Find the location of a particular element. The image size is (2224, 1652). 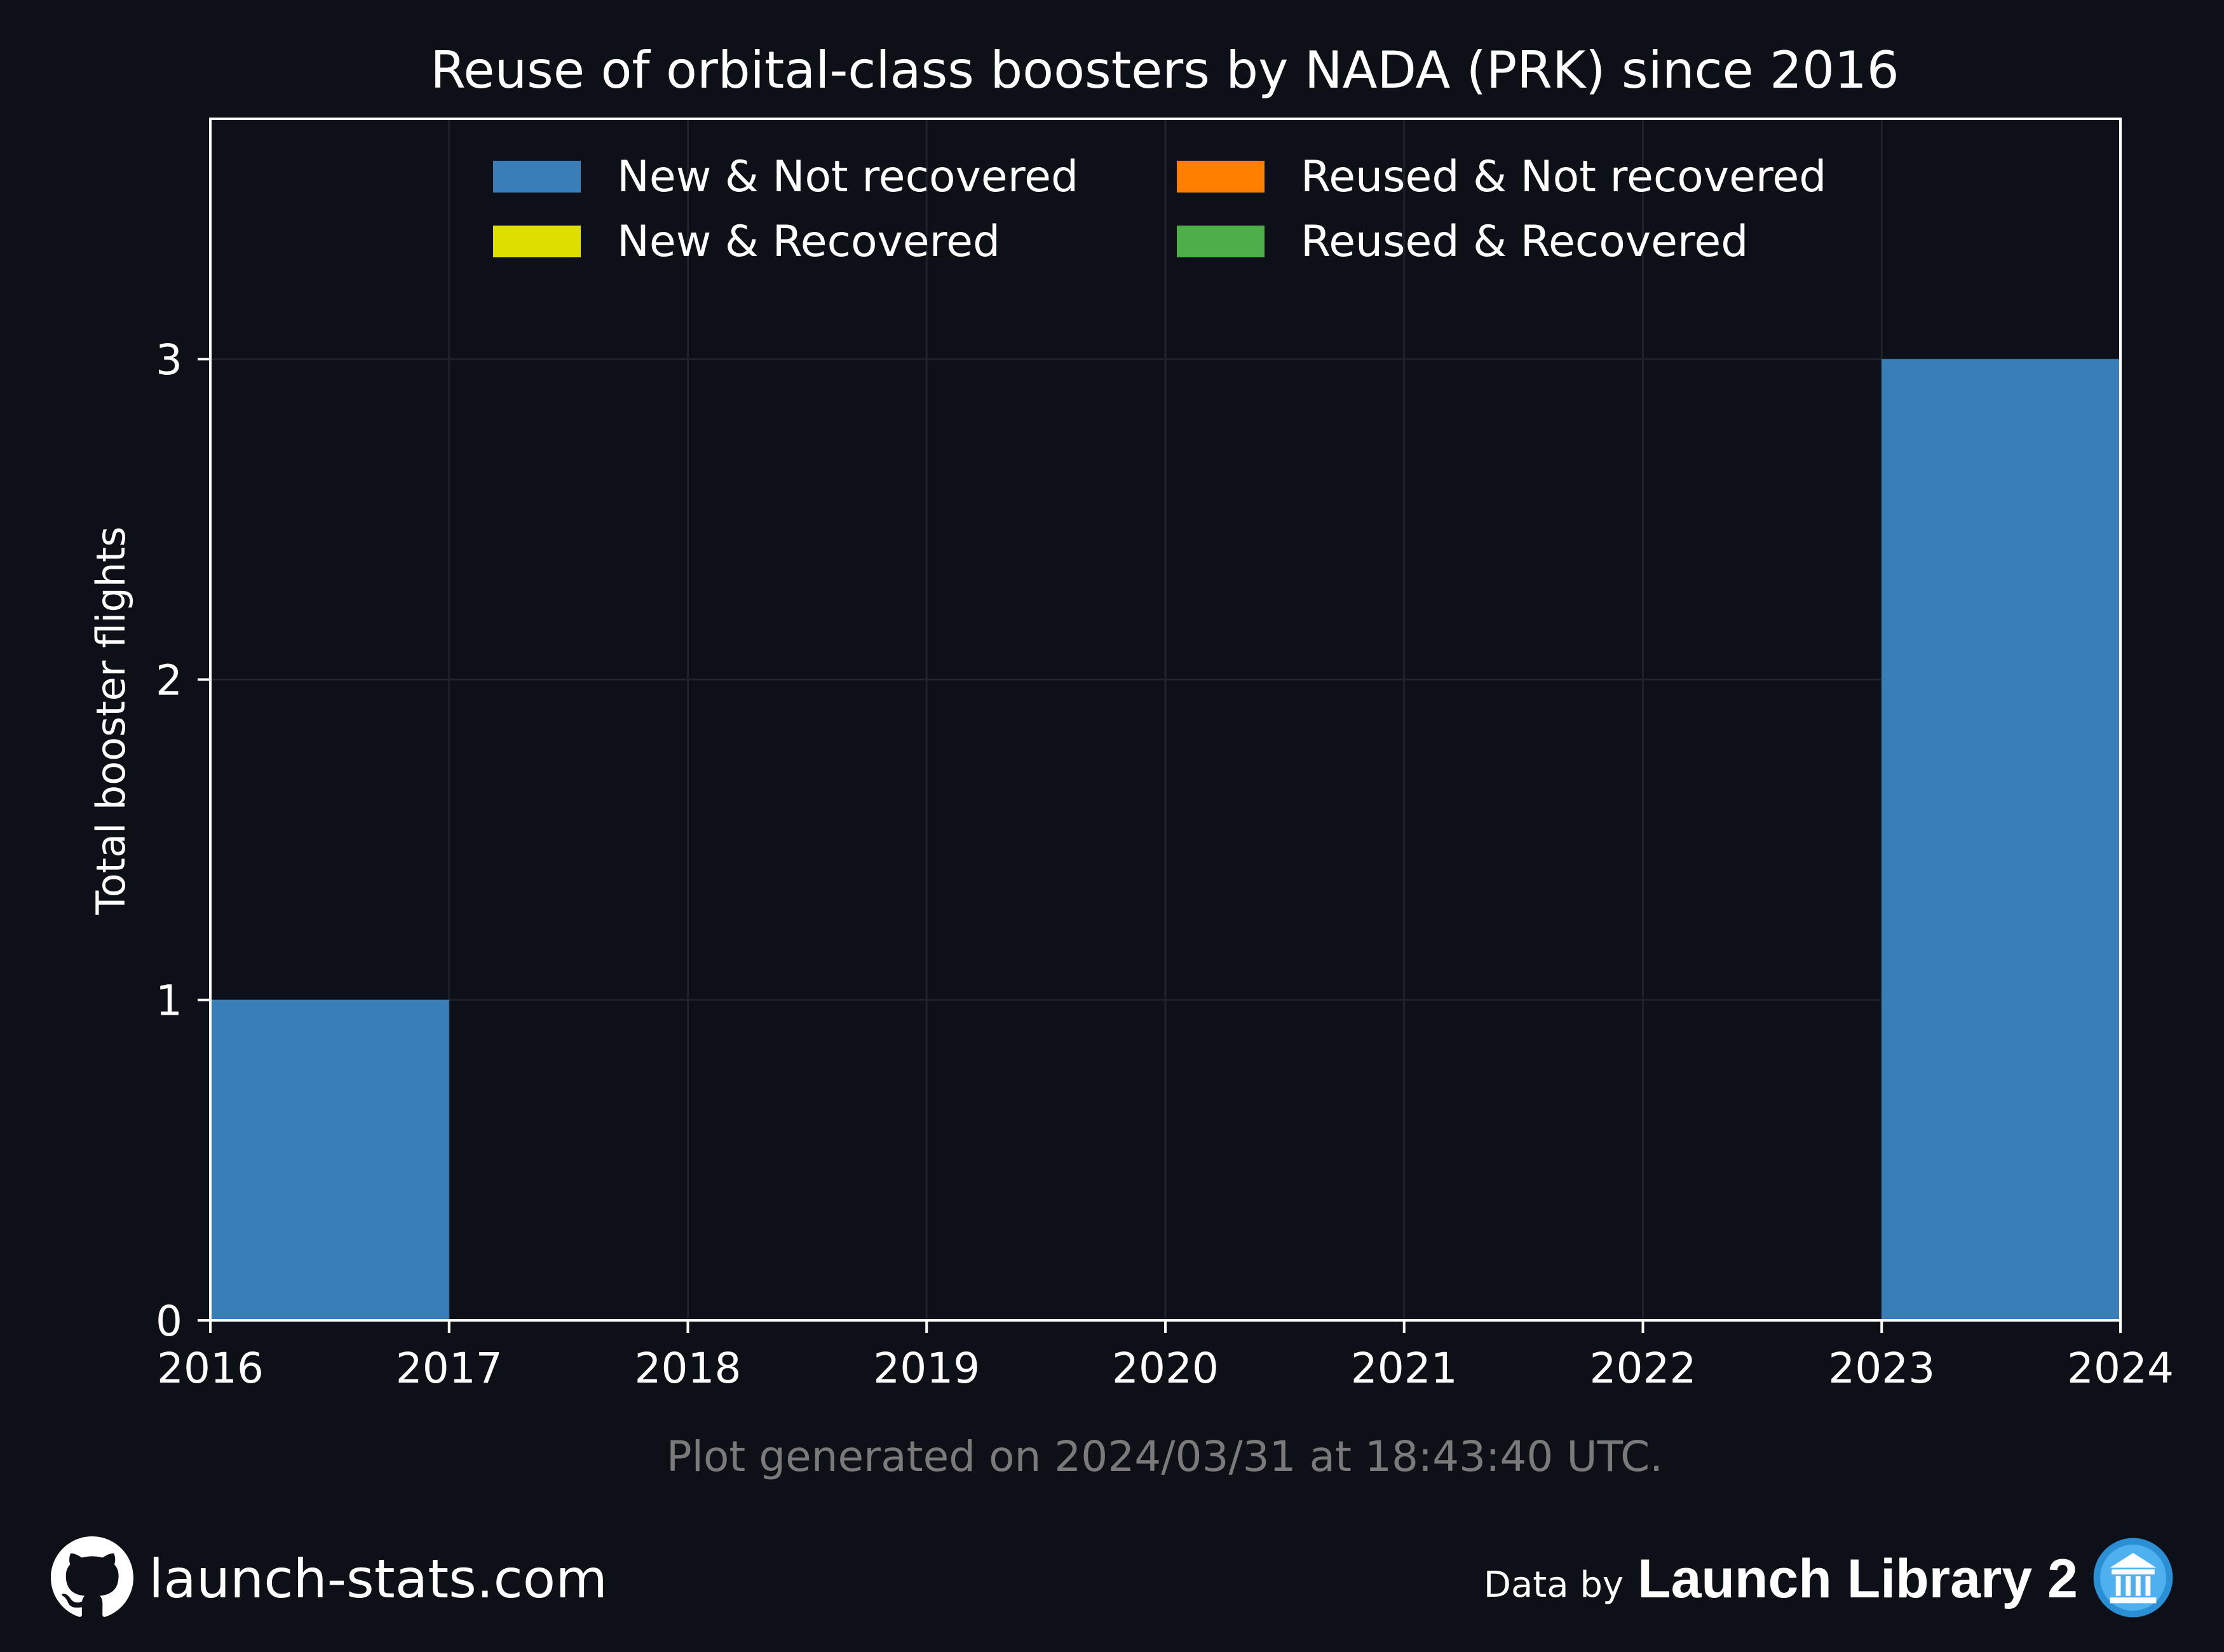

x-tick-label: 2023 is located at coordinates (1882, 1369).